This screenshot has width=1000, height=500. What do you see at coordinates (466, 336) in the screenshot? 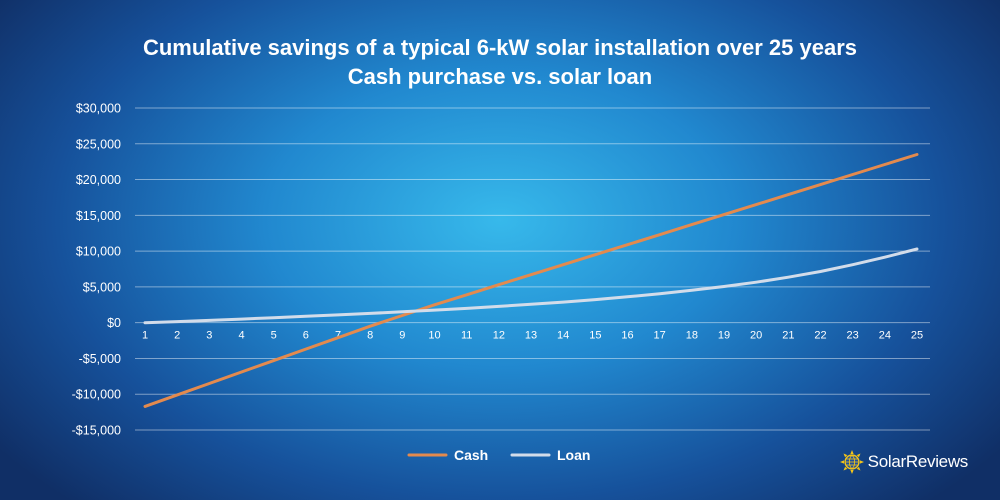
I see `x-tick-label: 11` at bounding box center [466, 336].